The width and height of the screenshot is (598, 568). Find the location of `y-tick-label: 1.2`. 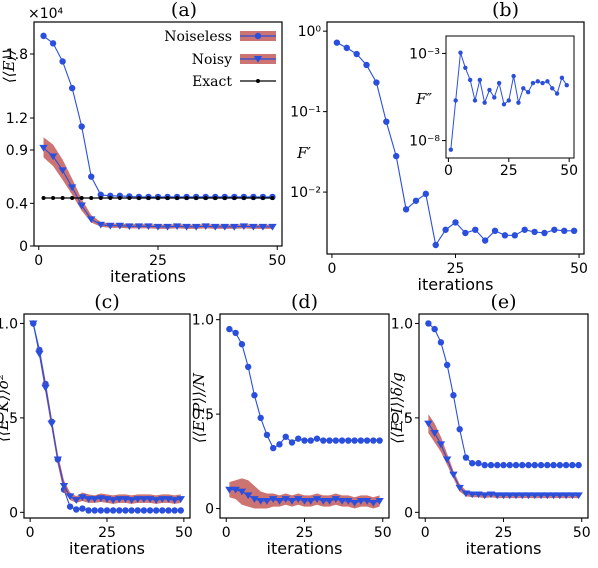

y-tick-label: 1.2 is located at coordinates (17, 119).